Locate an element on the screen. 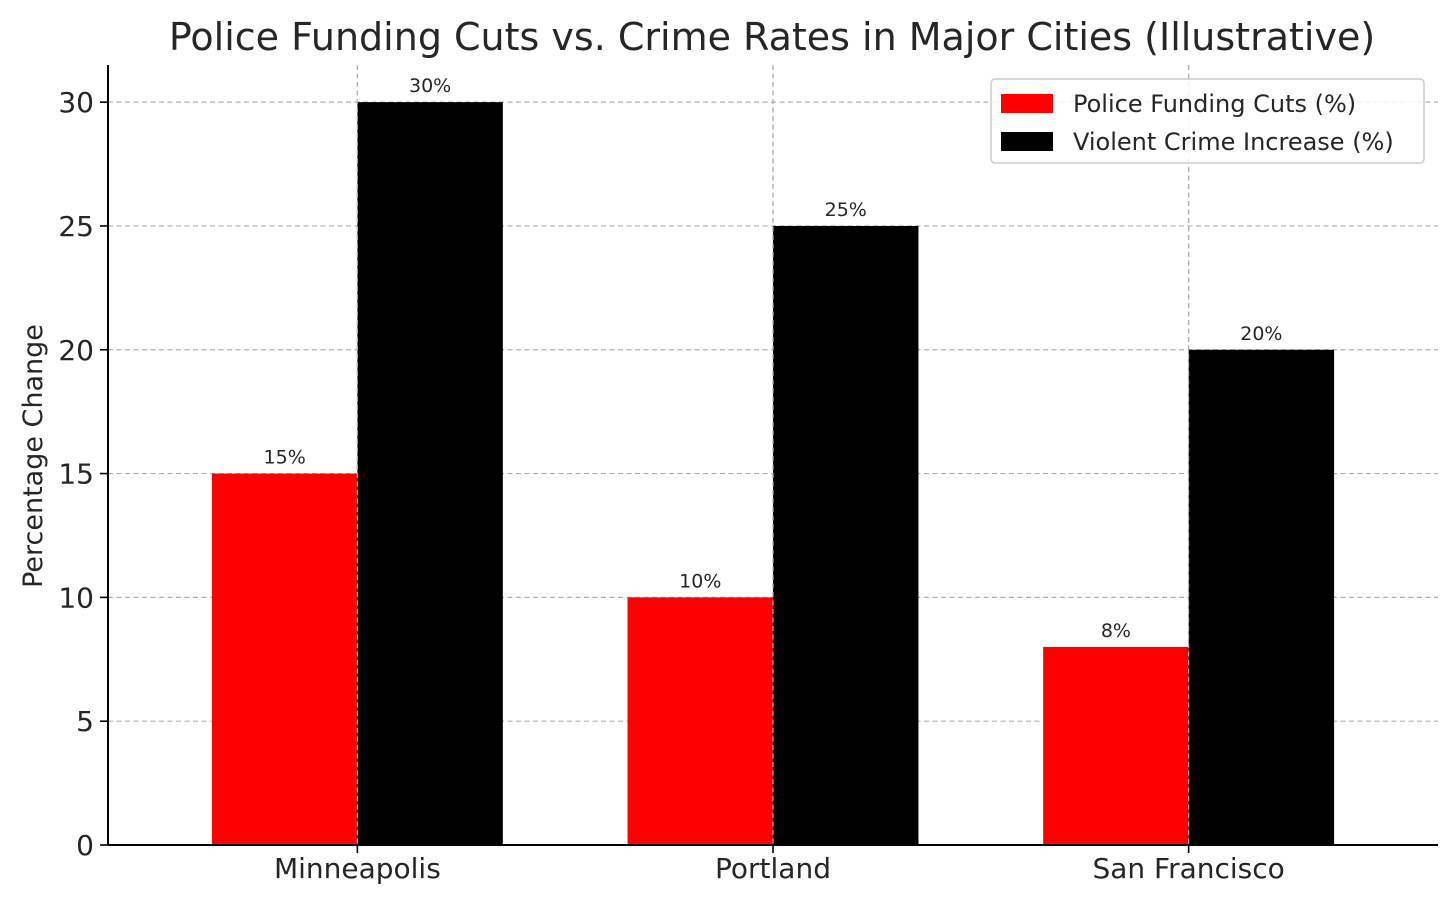  y-axis-label: Percentage Change is located at coordinates (33, 456).